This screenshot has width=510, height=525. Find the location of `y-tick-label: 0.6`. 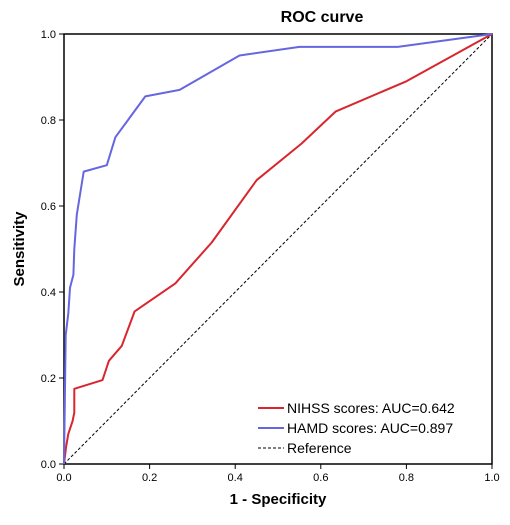

y-tick-label: 0.6 is located at coordinates (48, 207).